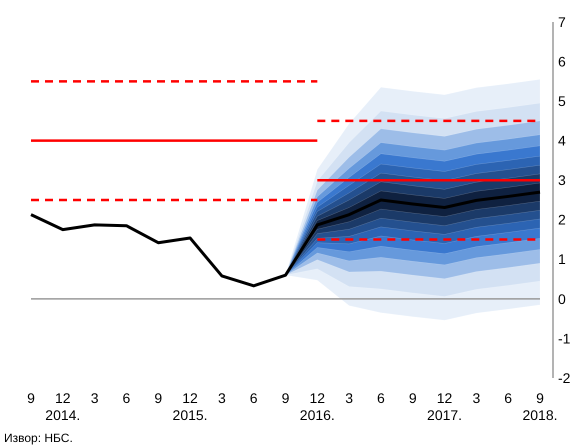  Describe the element at coordinates (562, 101) in the screenshot. I see `y-tick-label: 5` at that location.